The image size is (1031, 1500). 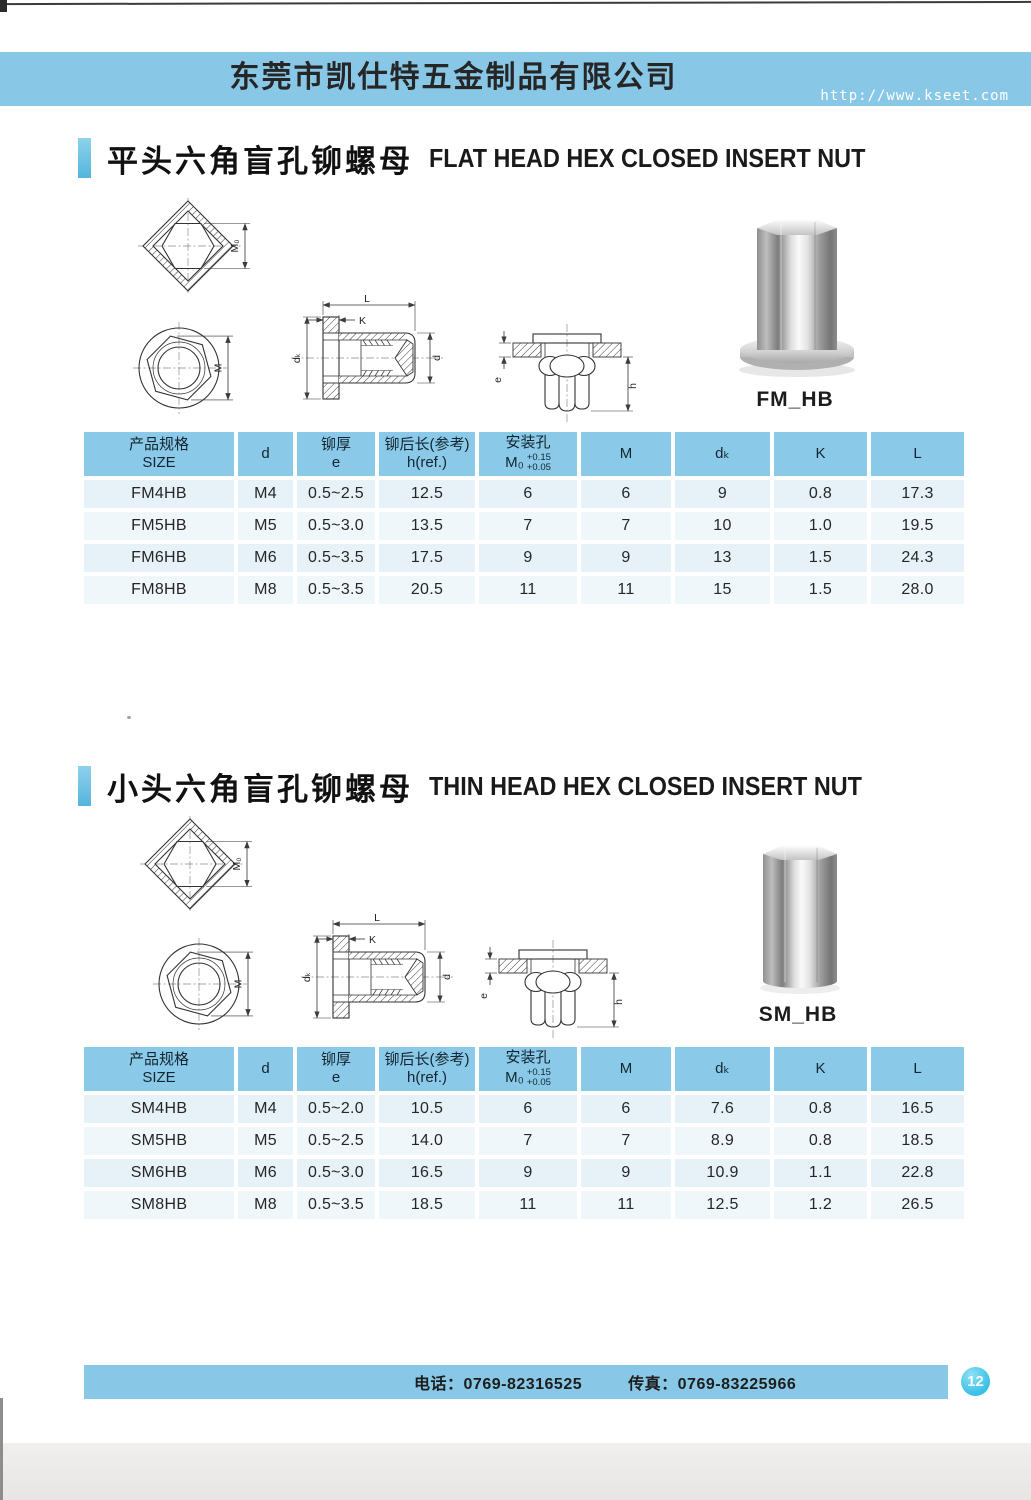 I want to click on table-cell: 20.5, so click(x=427, y=590).